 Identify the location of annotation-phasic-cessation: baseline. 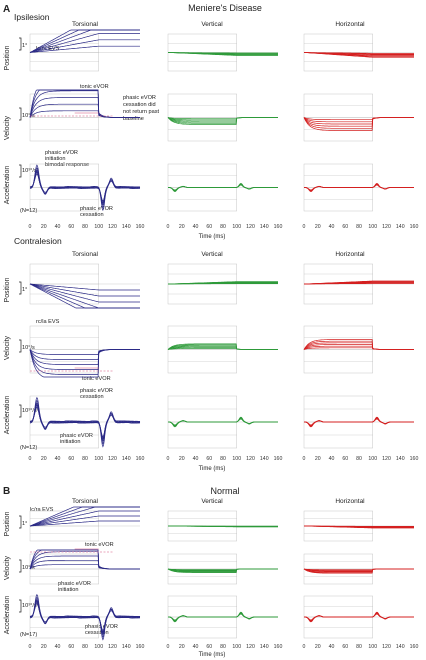
(133, 119).